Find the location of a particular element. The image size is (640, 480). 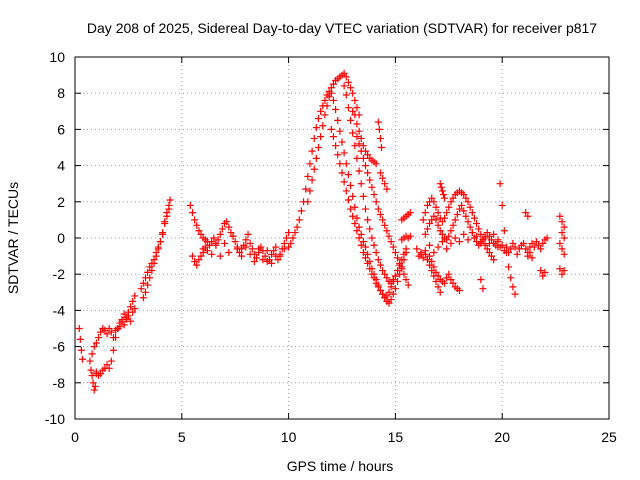

data-point-s32 is located at coordinates (545, 272).